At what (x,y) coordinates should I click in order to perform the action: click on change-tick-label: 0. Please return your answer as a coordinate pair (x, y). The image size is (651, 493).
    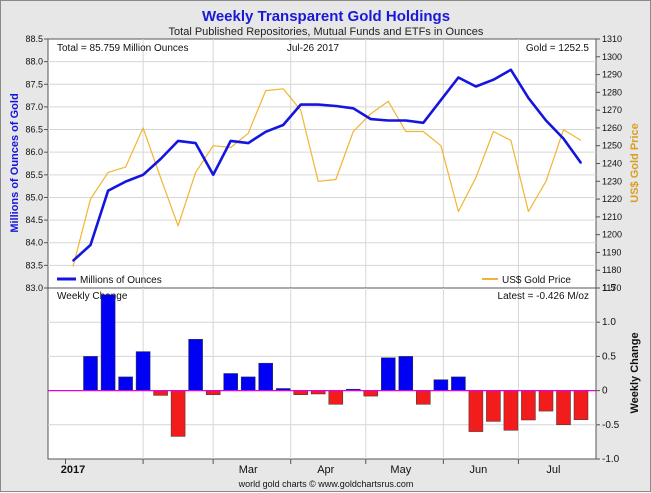
    Looking at the image, I should click on (605, 391).